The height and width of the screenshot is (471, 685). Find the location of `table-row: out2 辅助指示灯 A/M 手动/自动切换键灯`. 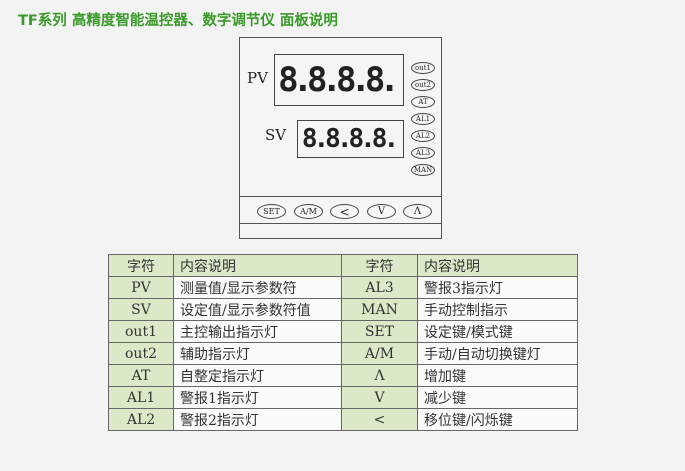

table-row: out2 辅助指示灯 A/M 手动/自动切换键灯 is located at coordinates (343, 353).